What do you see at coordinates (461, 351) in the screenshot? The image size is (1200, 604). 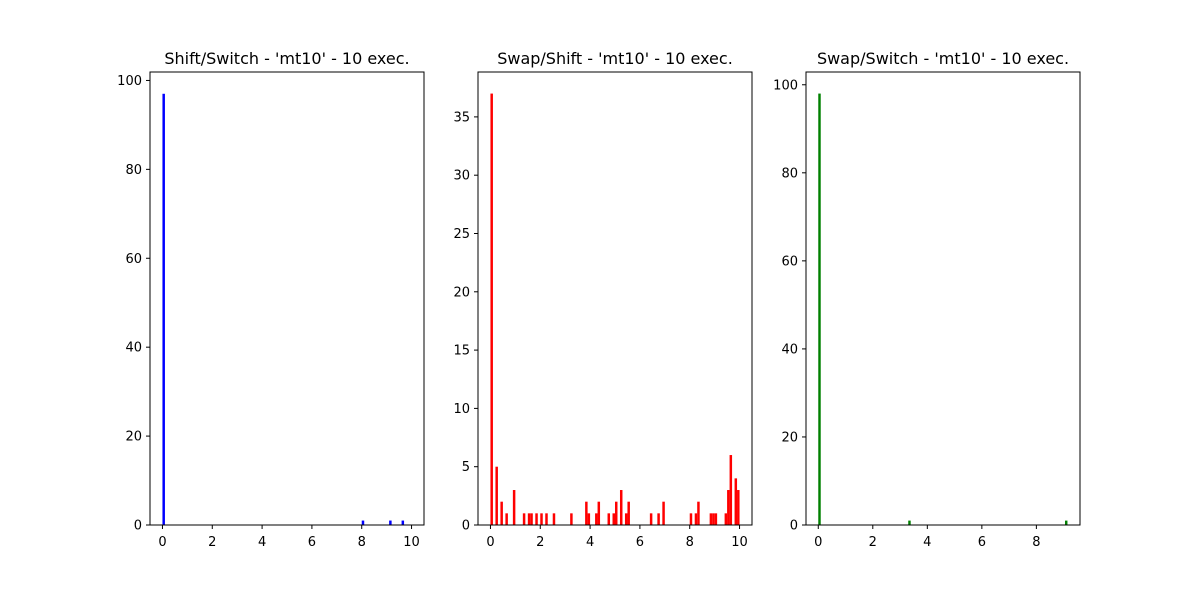 I see `y-tick-label: 15` at bounding box center [461, 351].